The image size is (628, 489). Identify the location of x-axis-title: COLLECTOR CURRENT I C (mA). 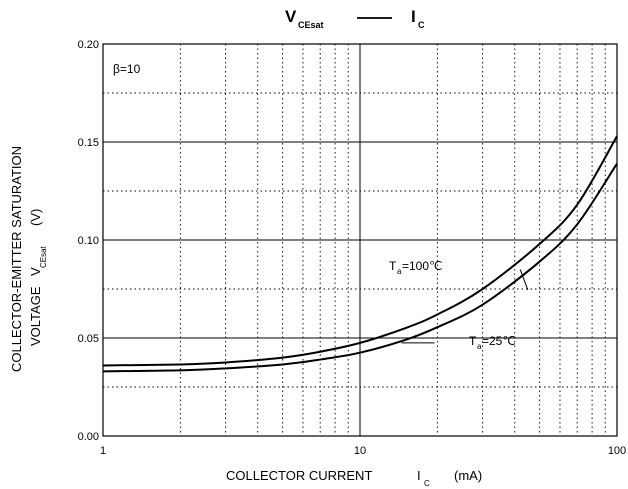
(354, 478).